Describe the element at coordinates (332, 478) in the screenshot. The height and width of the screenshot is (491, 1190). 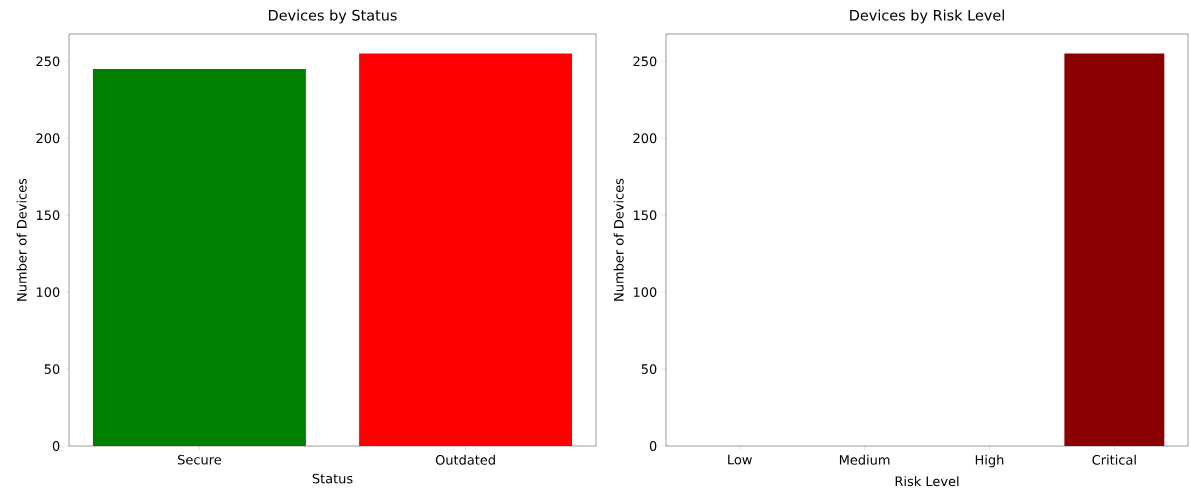
I see `x-axis-title: Status` at that location.